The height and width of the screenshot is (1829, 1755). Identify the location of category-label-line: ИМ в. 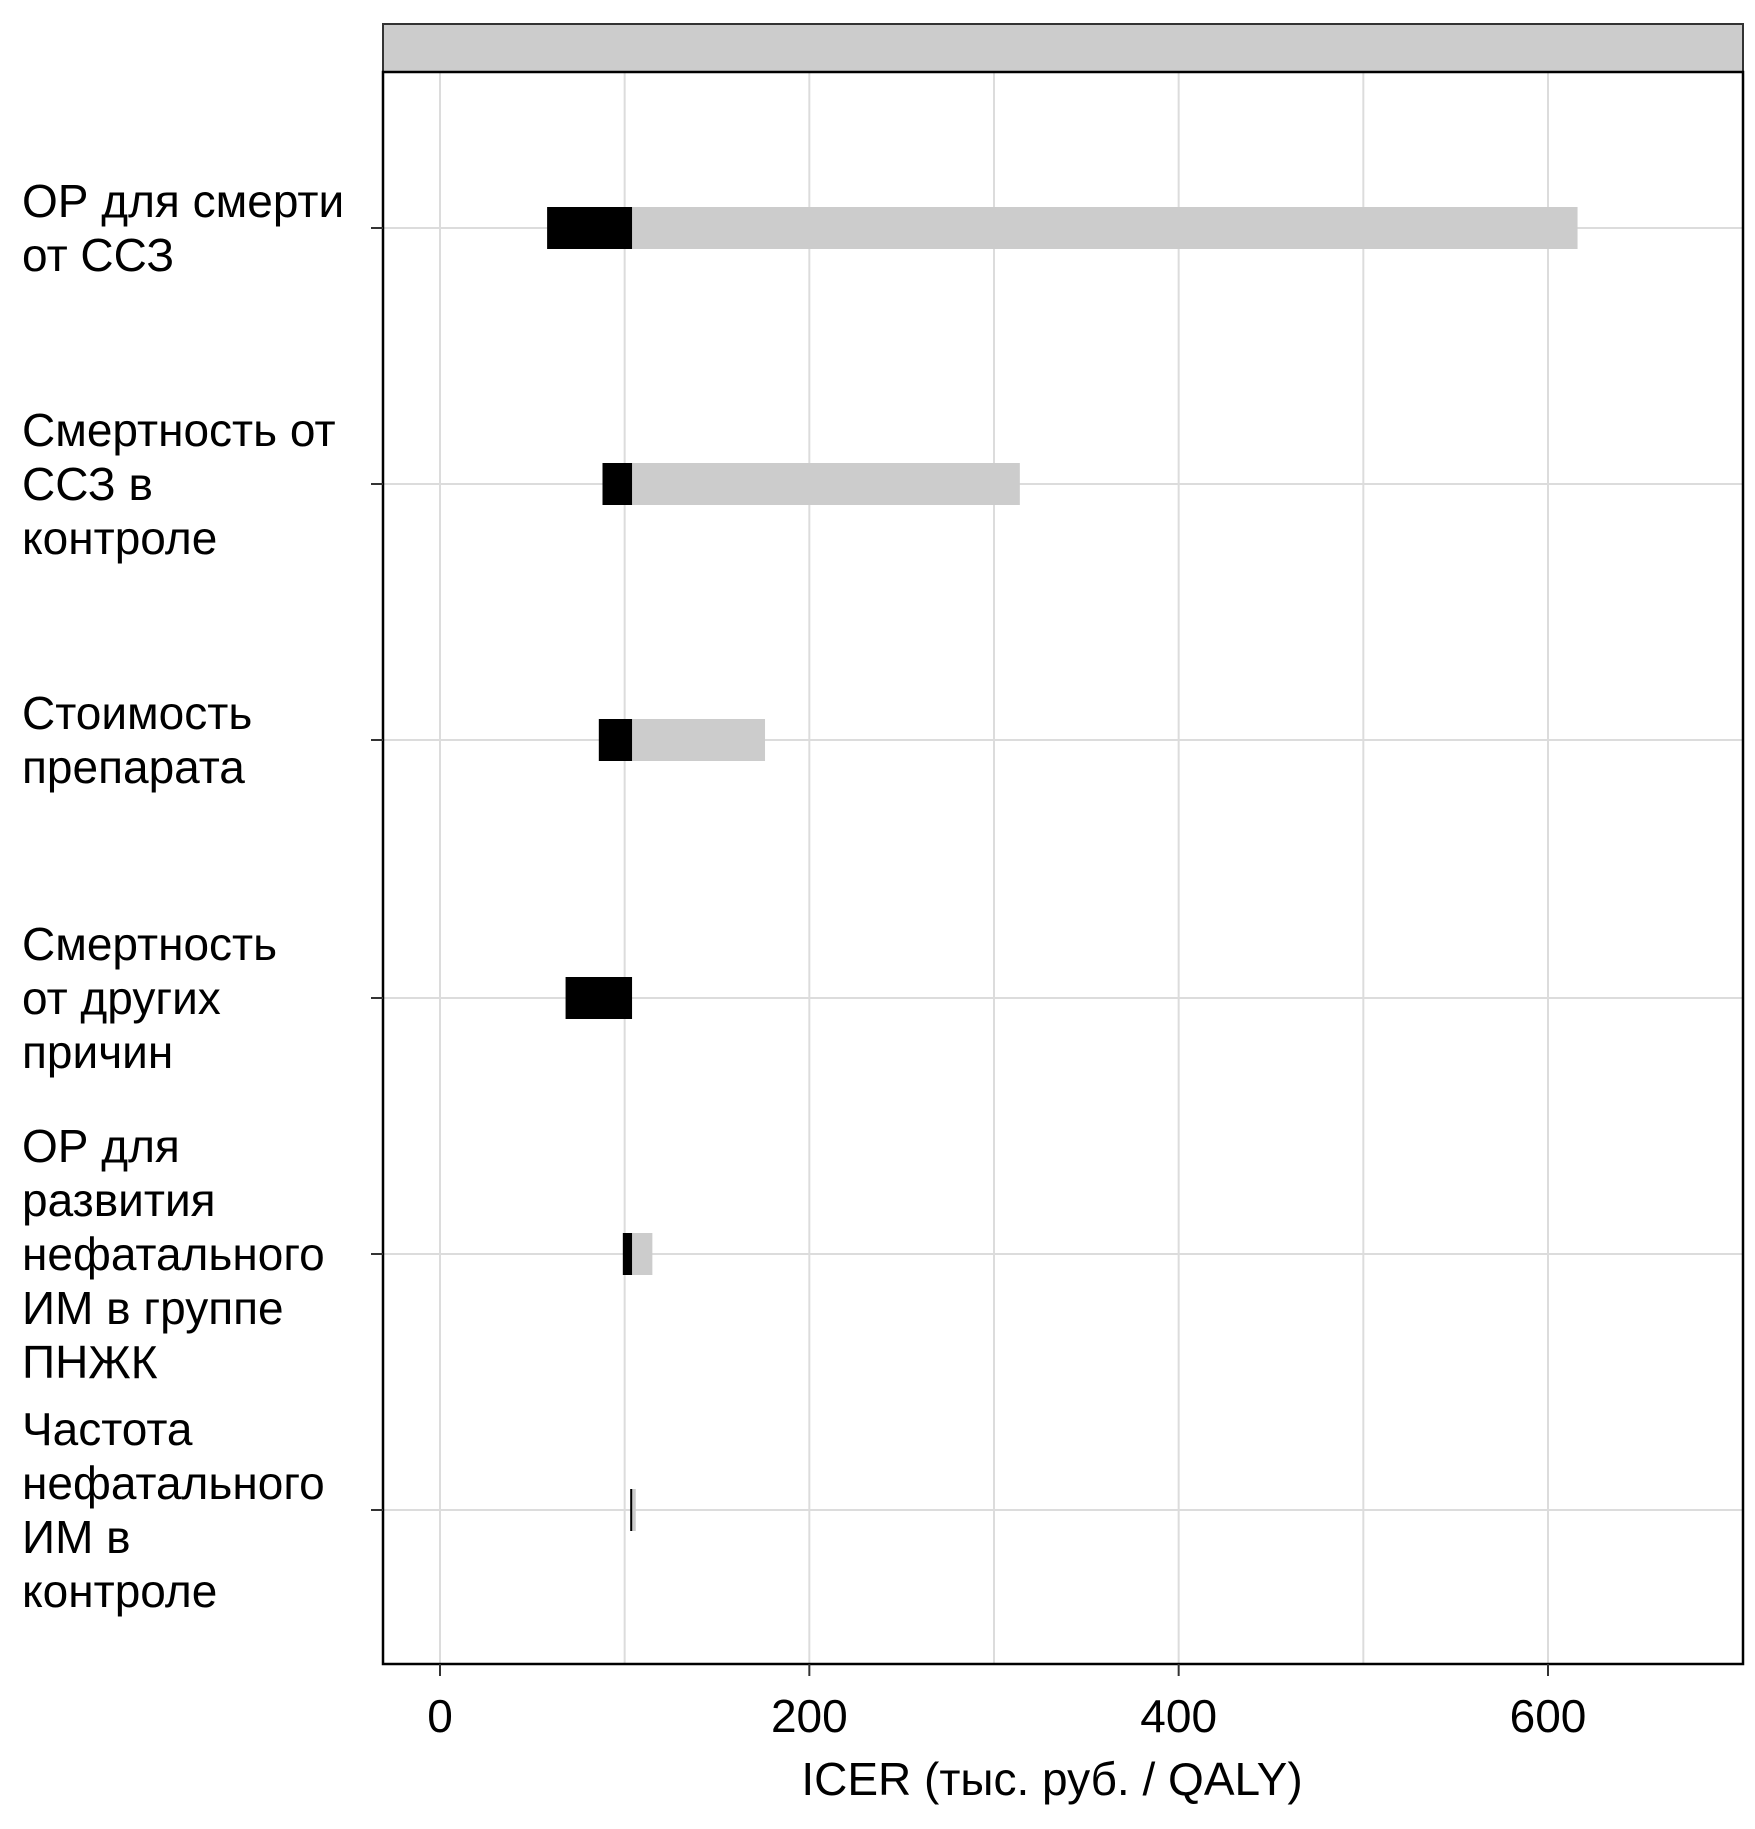
(76, 1537).